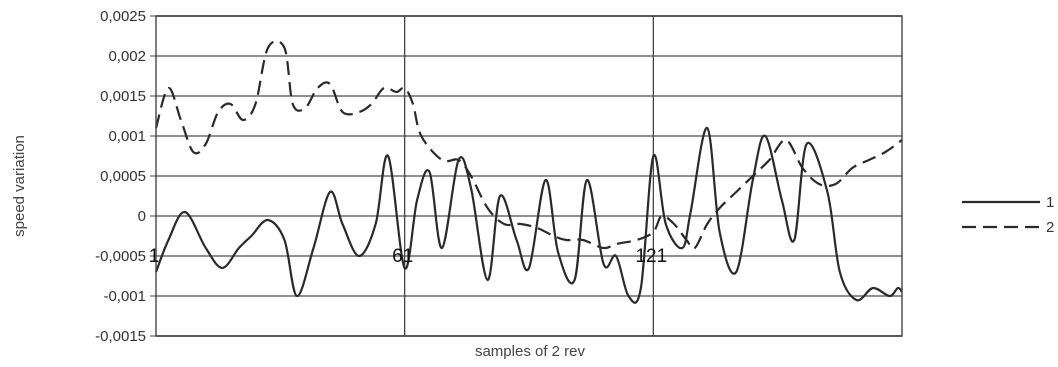 The image size is (1058, 367). I want to click on legend: 12, so click(1008, 215).